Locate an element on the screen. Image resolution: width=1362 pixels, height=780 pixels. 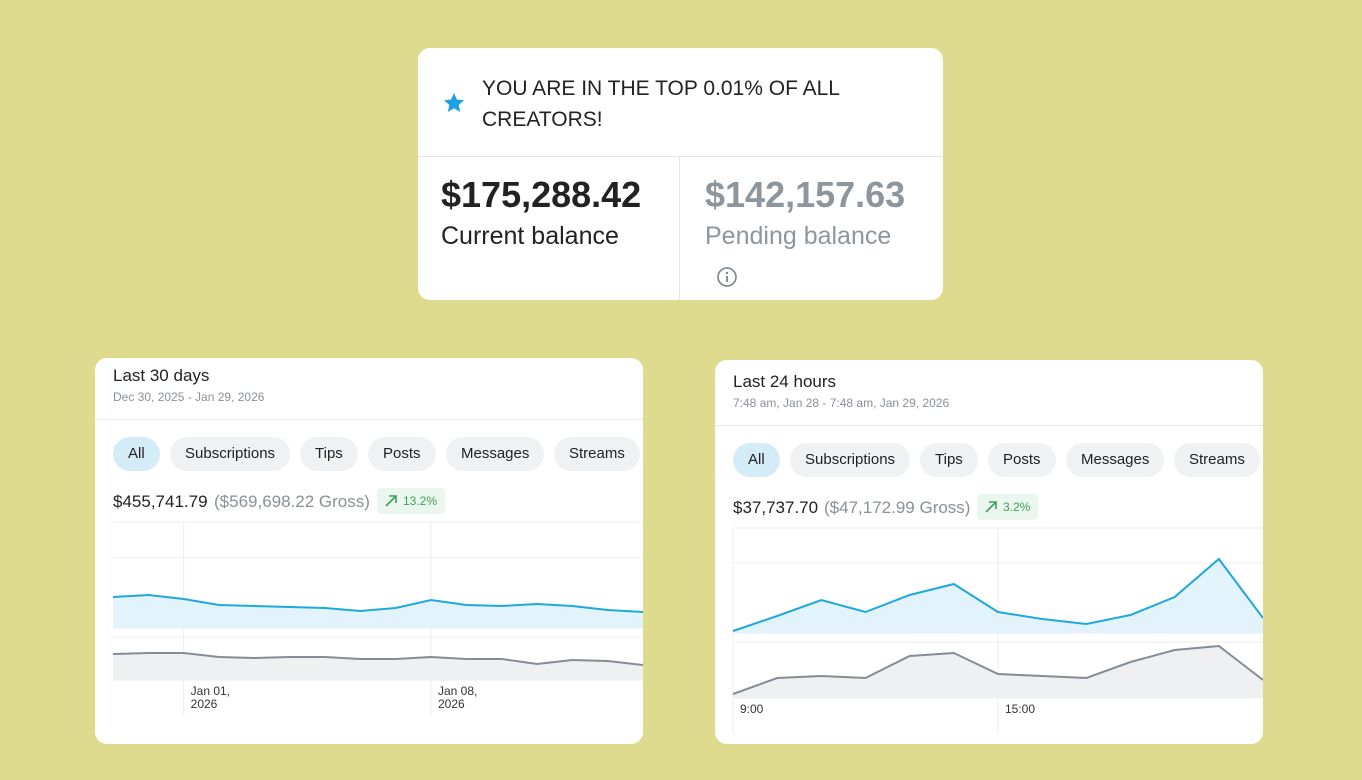
change-badge: 13.2% is located at coordinates (411, 501).